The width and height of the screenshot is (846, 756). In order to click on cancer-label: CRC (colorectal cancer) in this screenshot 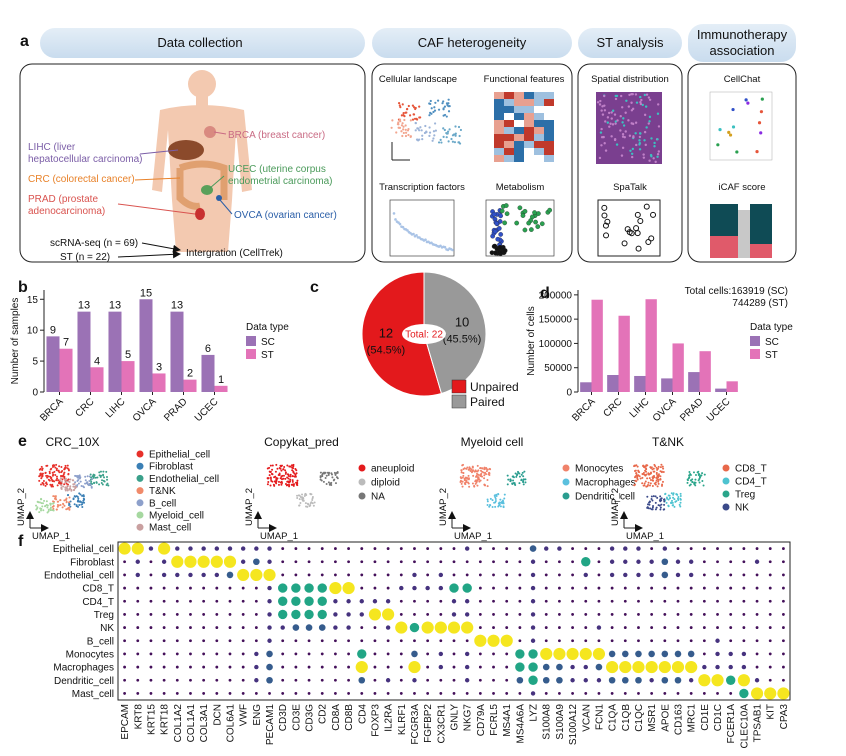, I will do `click(81, 179)`.